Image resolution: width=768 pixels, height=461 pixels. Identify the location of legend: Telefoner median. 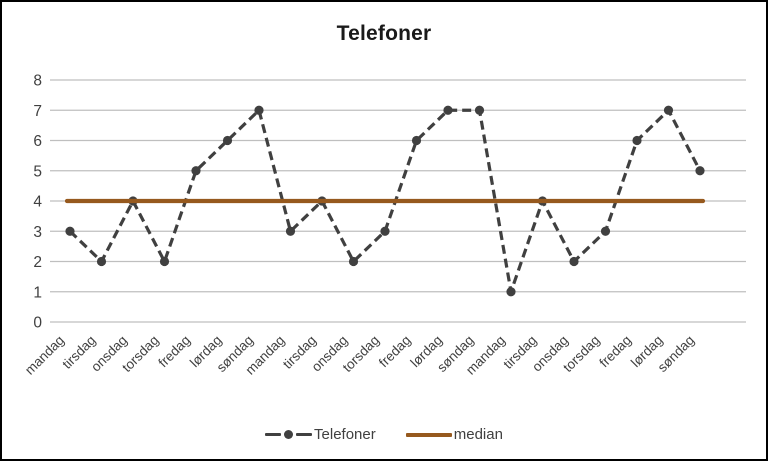
(384, 434).